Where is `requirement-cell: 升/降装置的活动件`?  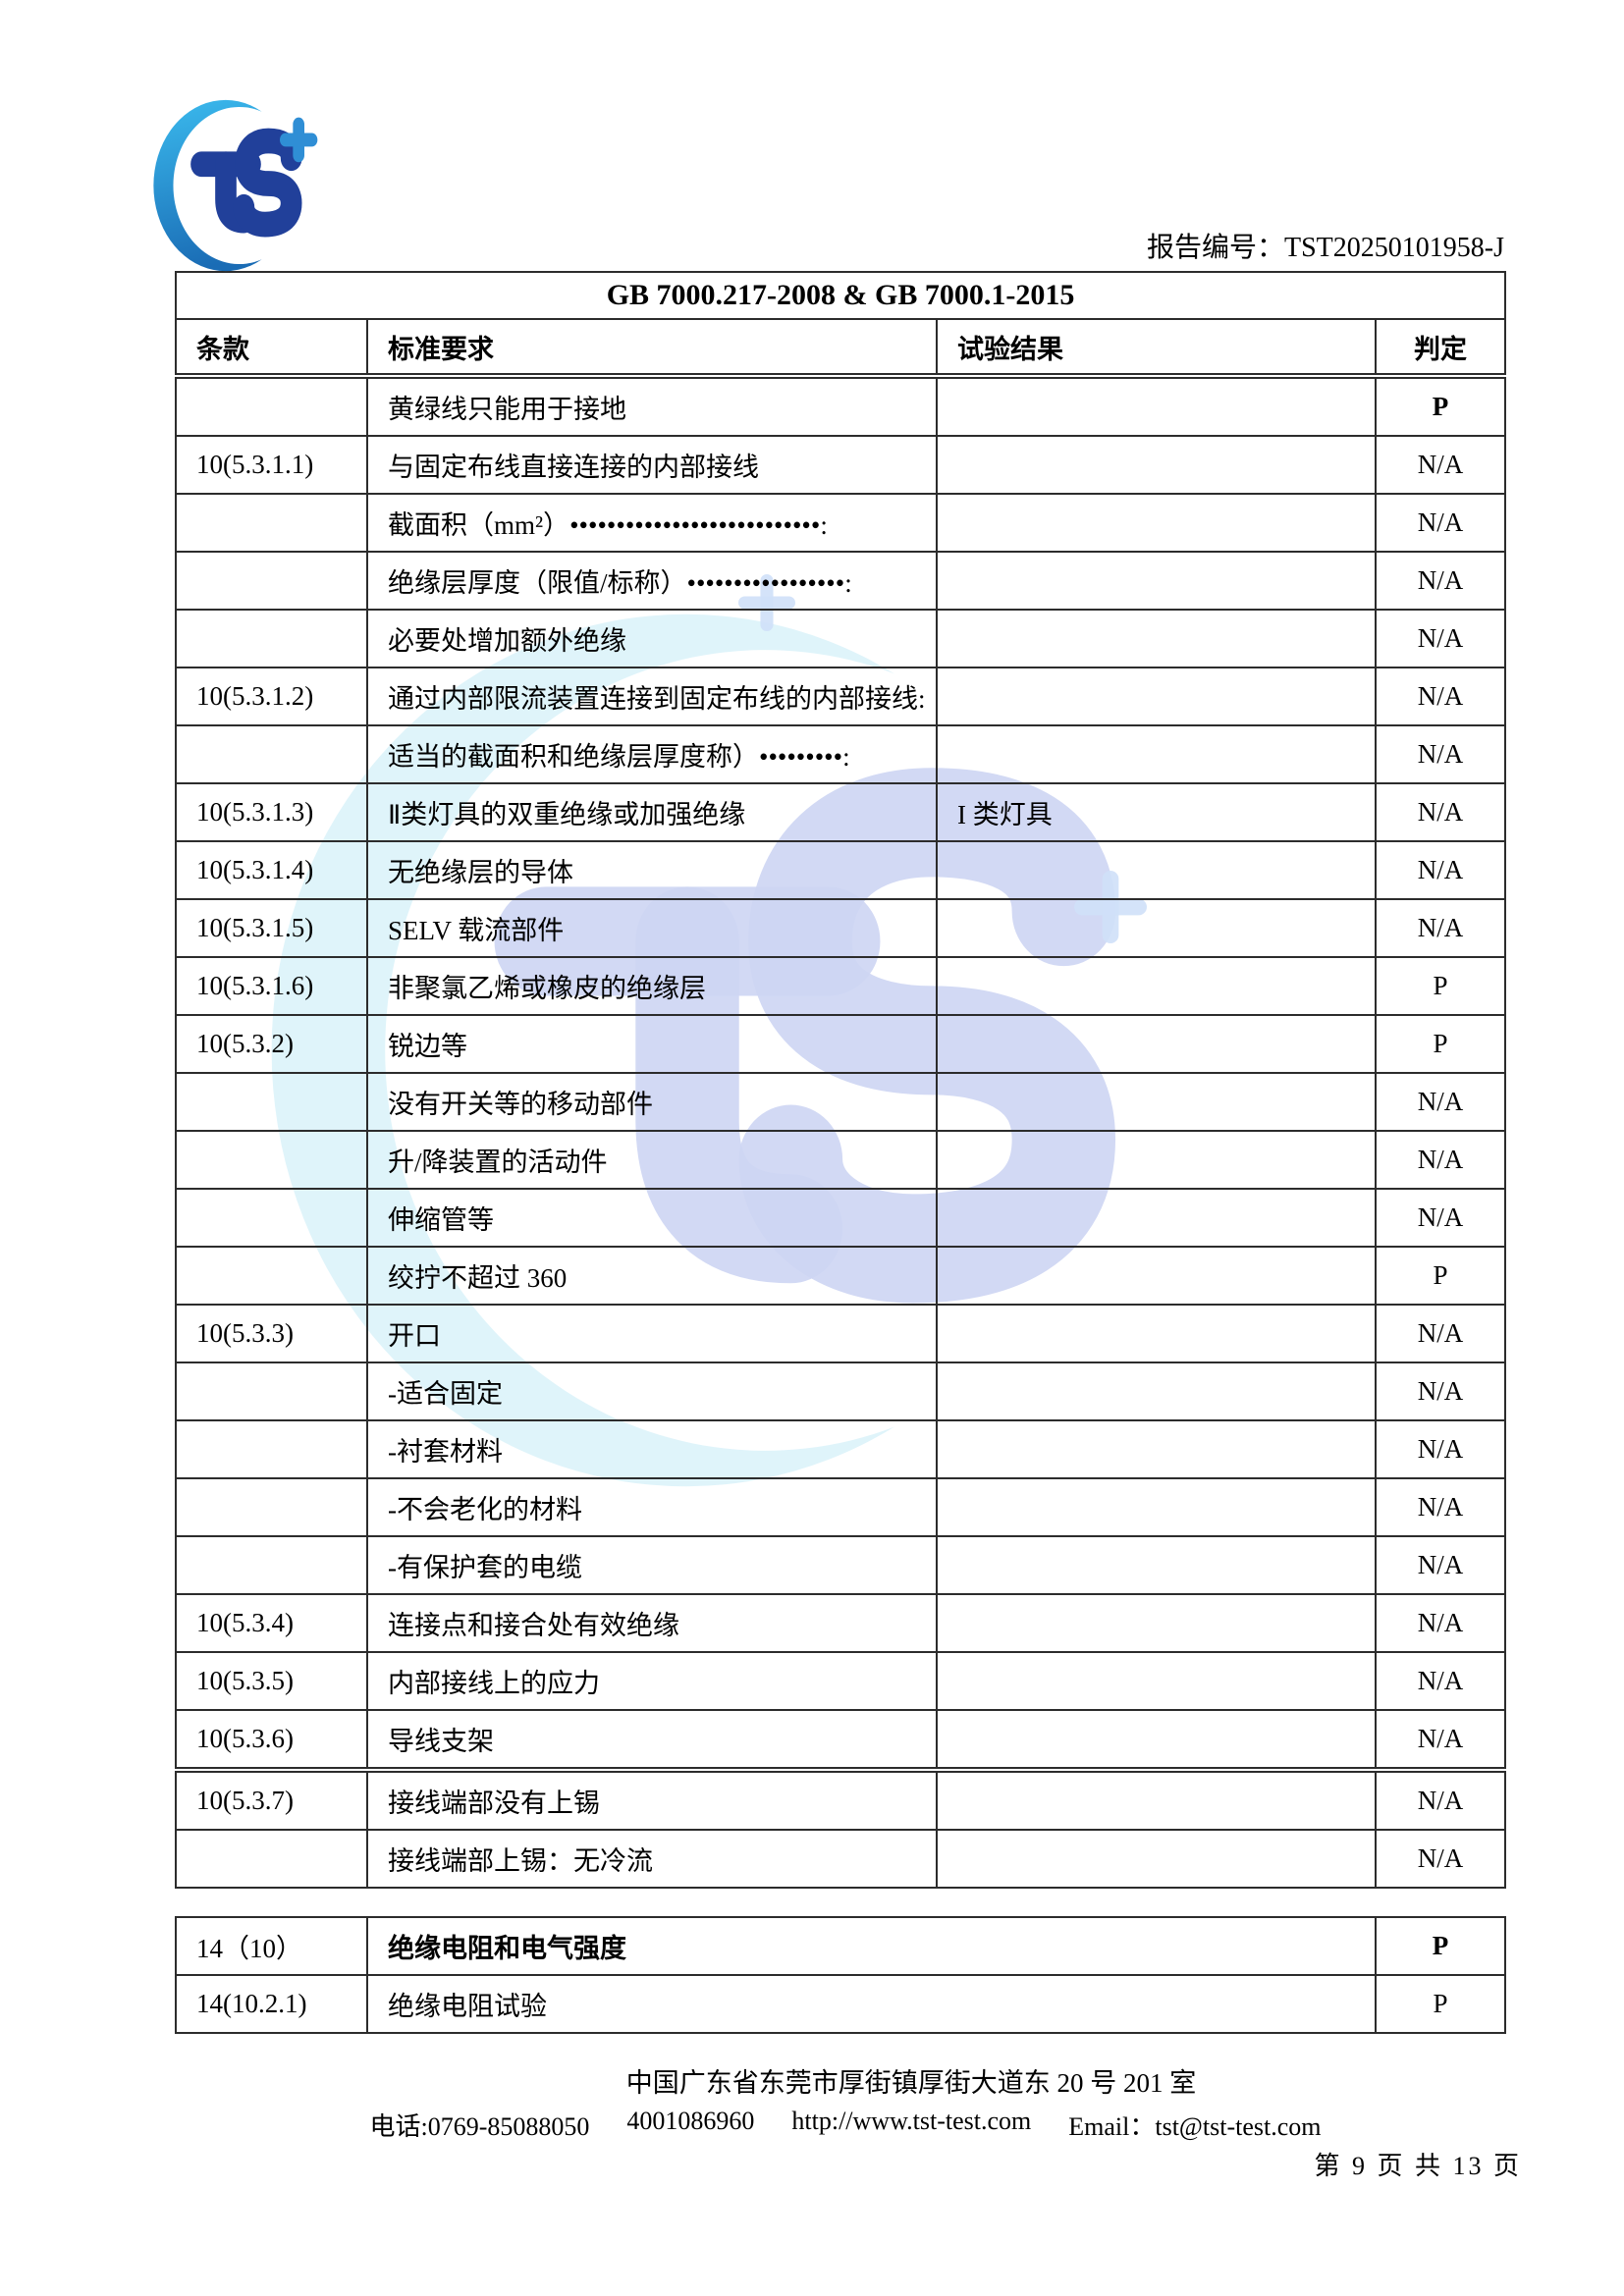
requirement-cell: 升/降装置的活动件 is located at coordinates (652, 1160).